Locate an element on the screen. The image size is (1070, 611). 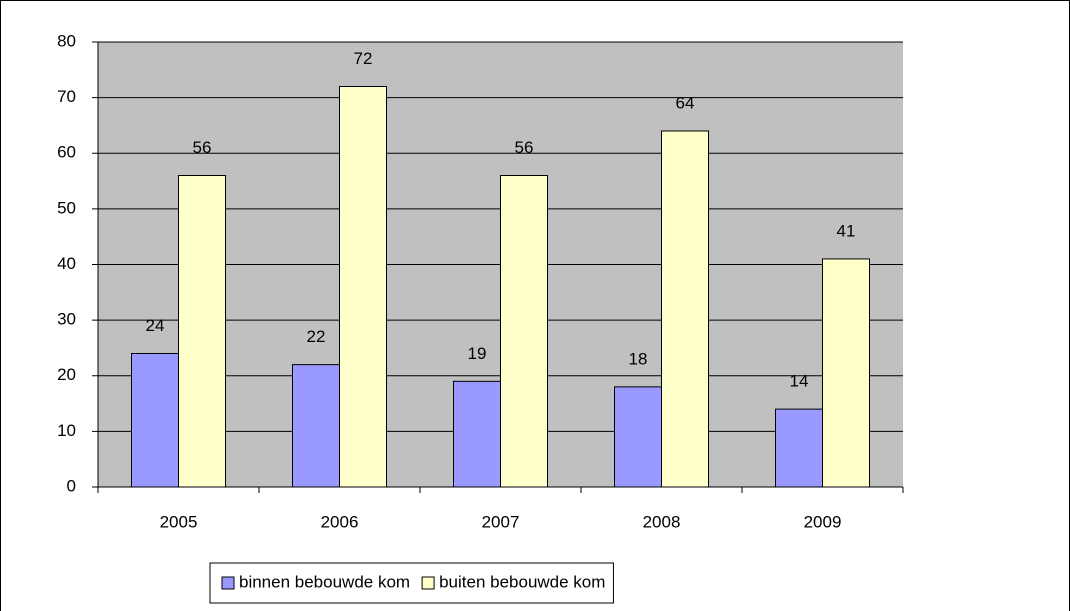
x-tick-label: 2007 is located at coordinates (501, 521).